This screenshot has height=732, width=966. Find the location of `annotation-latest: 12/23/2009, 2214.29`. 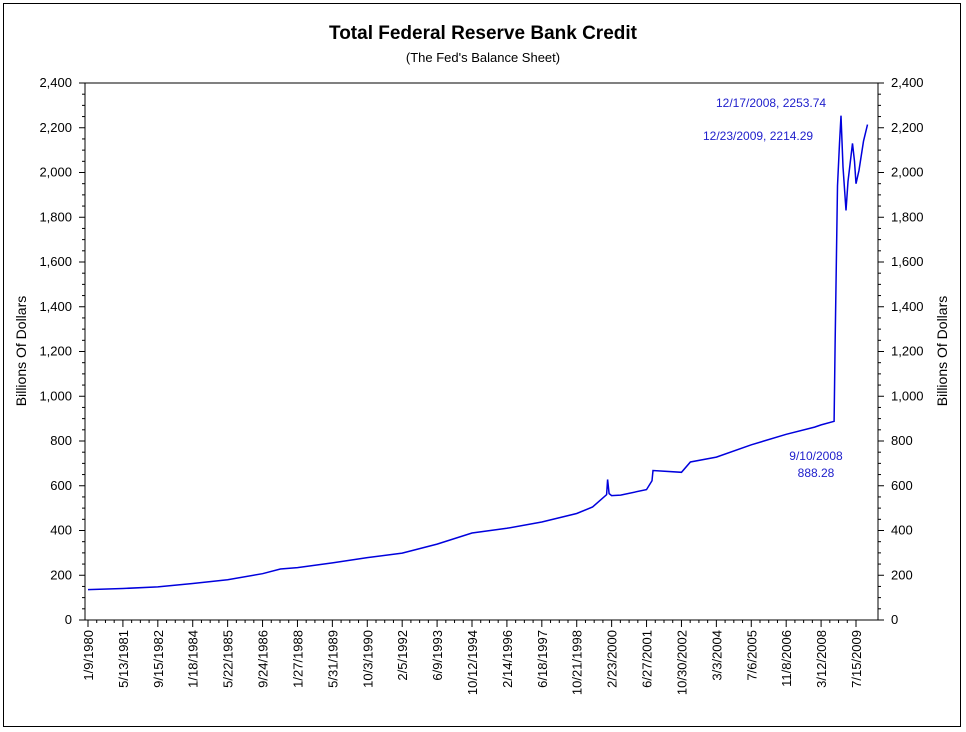

annotation-latest: 12/23/2009, 2214.29 is located at coordinates (758, 136).